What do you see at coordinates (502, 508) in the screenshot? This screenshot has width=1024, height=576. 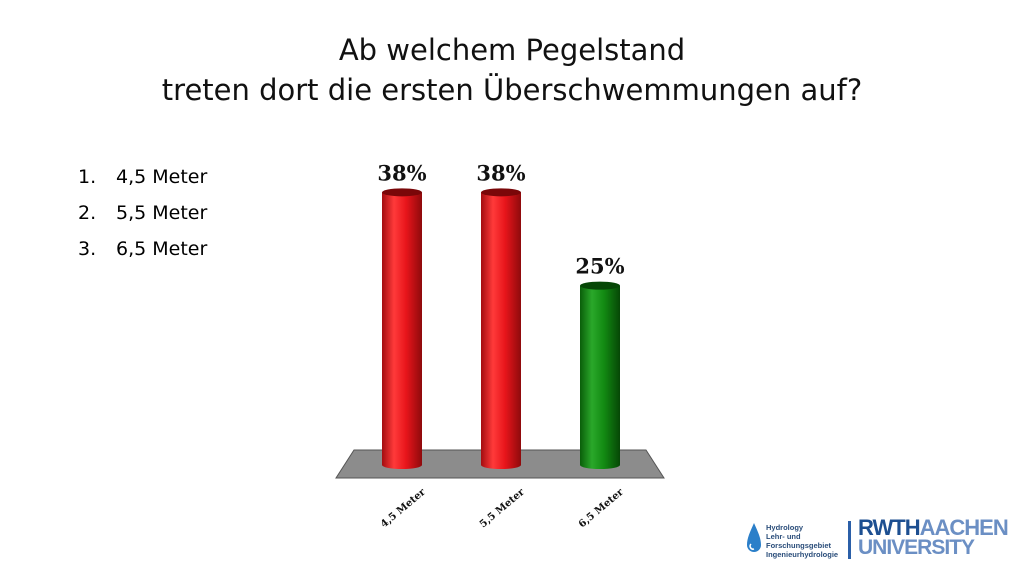 I see `x-tick-label: 5,5 Meter` at bounding box center [502, 508].